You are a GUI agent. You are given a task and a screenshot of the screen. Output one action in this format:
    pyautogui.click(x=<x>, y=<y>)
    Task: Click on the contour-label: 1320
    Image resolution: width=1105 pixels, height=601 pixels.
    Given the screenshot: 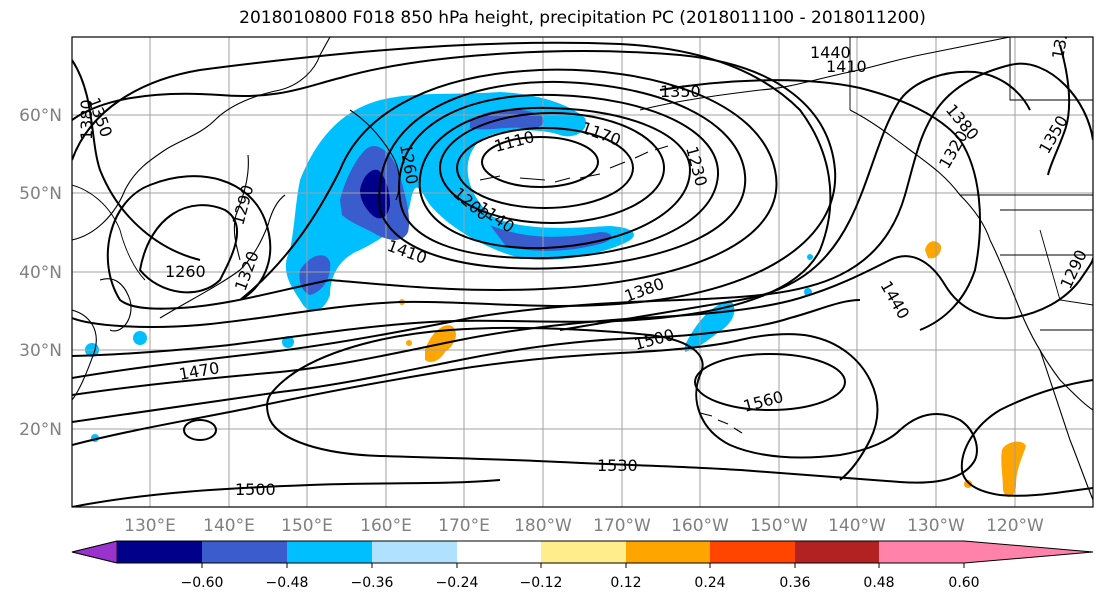 What is the action you would take?
    pyautogui.click(x=1061, y=38)
    